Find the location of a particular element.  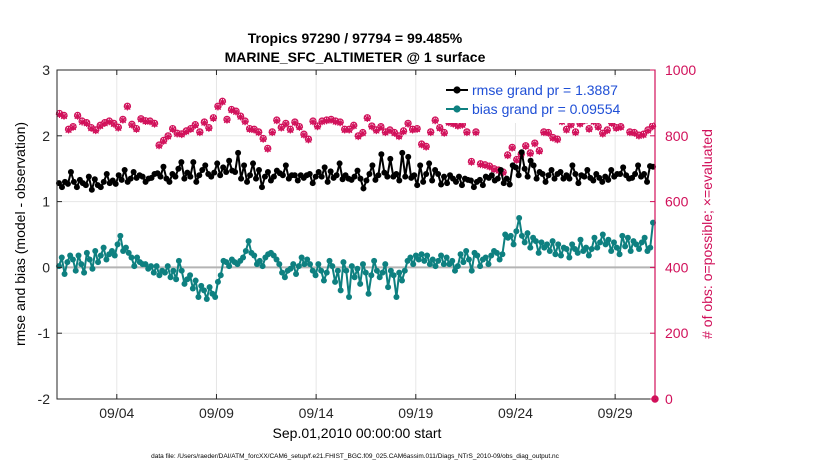

y-right-tick-label: 1000 is located at coordinates (680, 70).